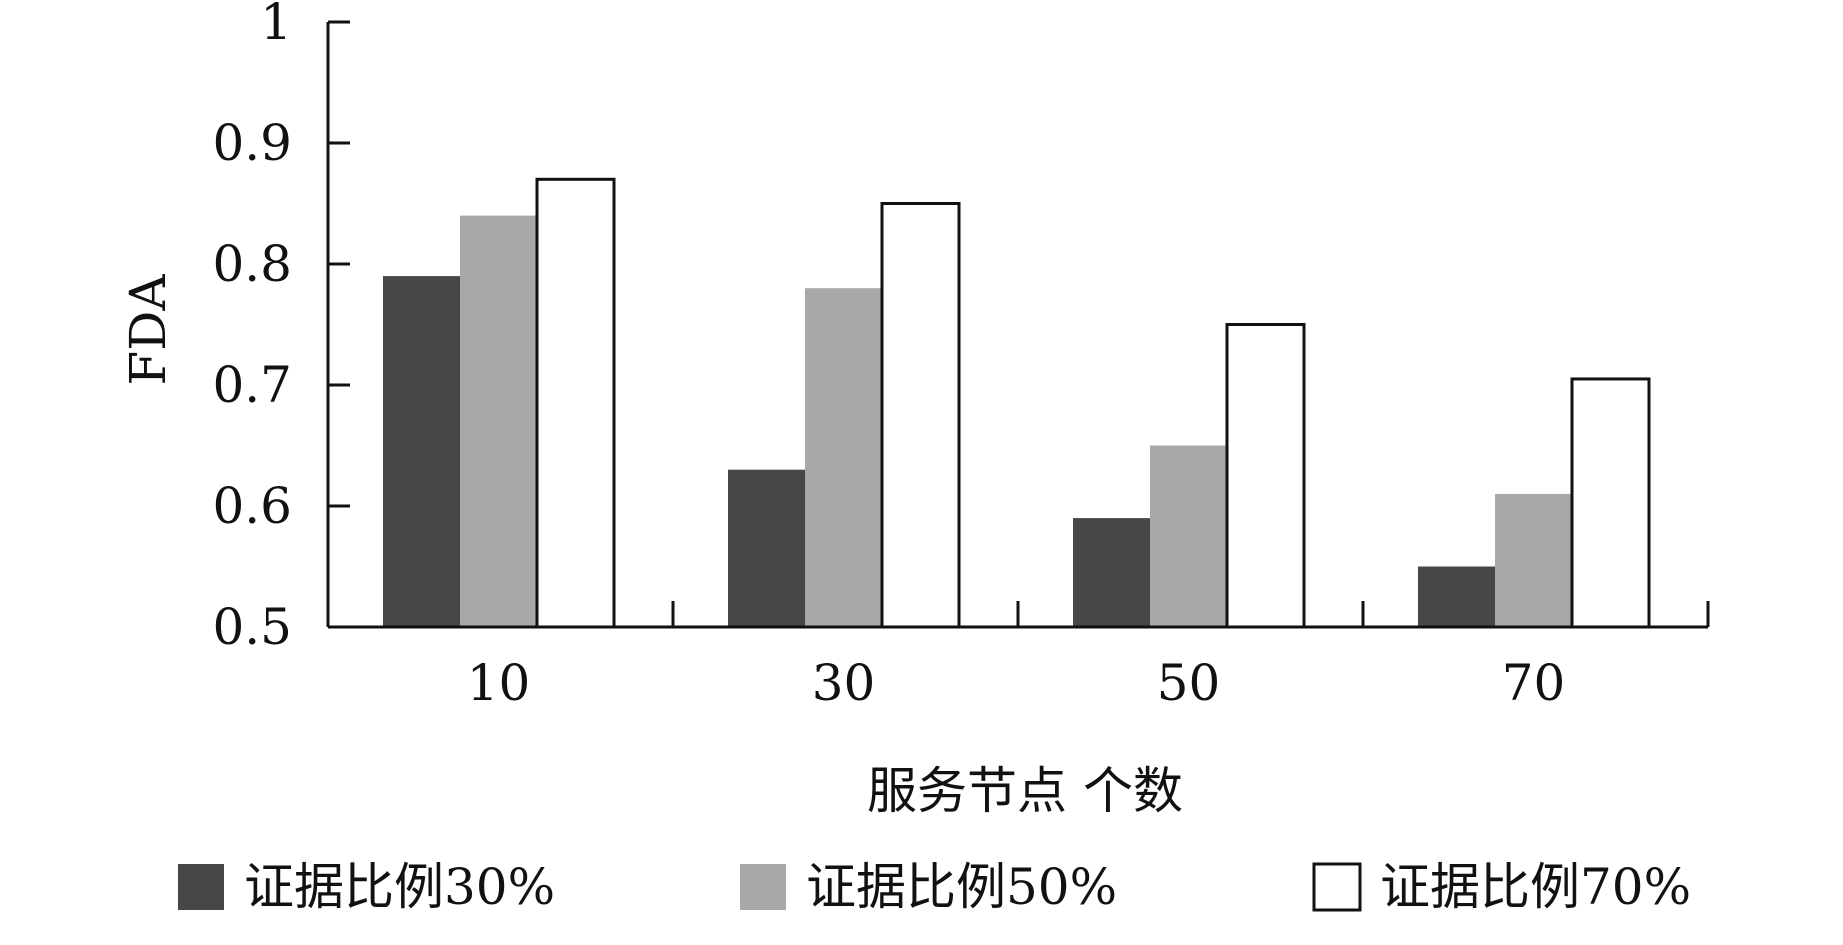  I want to click on x-tick-label: 30, so click(844, 683).